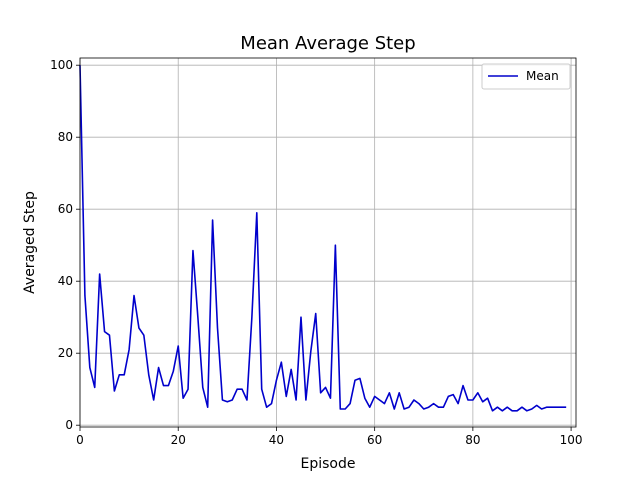 The width and height of the screenshot is (640, 484). Describe the element at coordinates (542, 76) in the screenshot. I see `legend-label: Mean` at that location.